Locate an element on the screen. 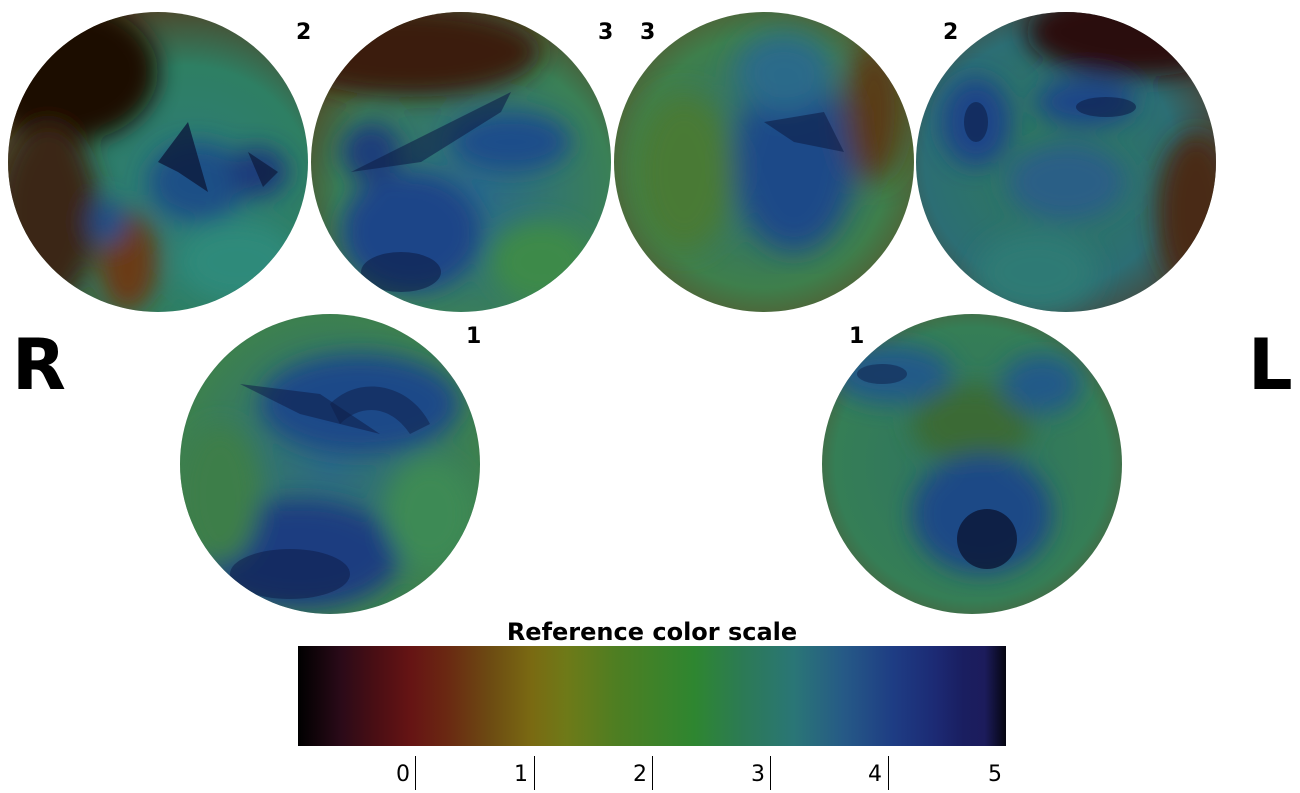  left-side-label: L is located at coordinates (1270, 365).